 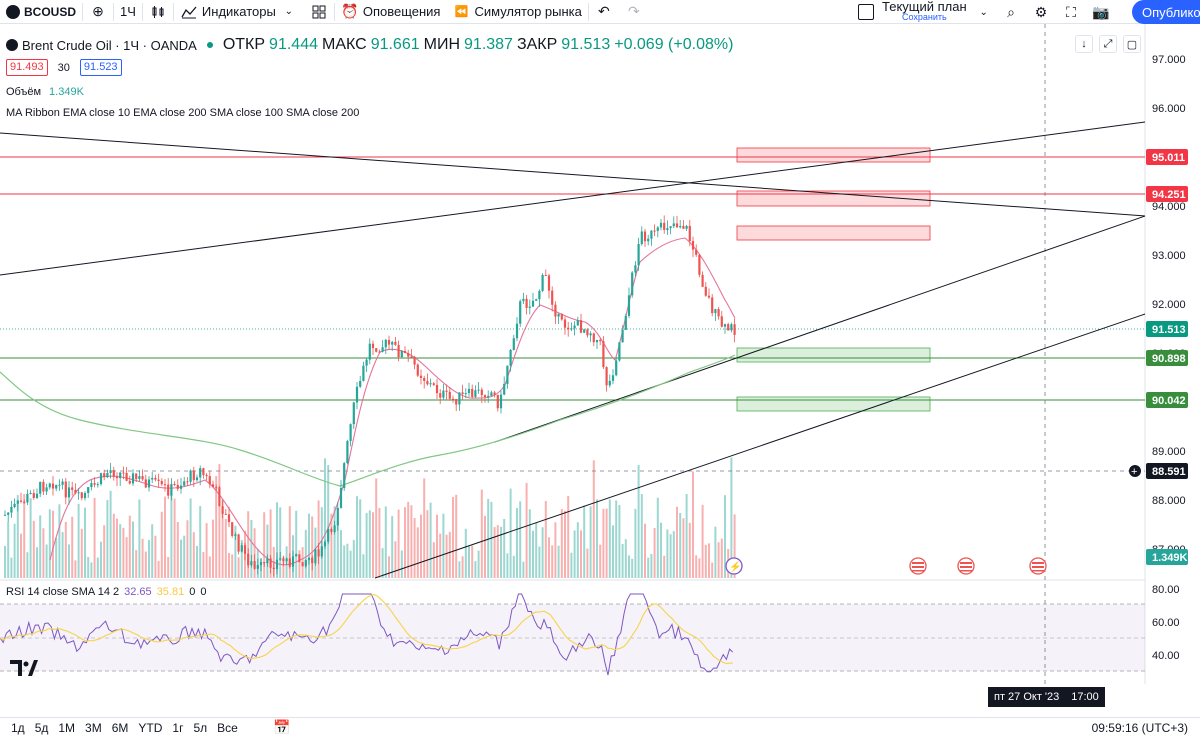 I want to click on chart-type-button, so click(x=158, y=12).